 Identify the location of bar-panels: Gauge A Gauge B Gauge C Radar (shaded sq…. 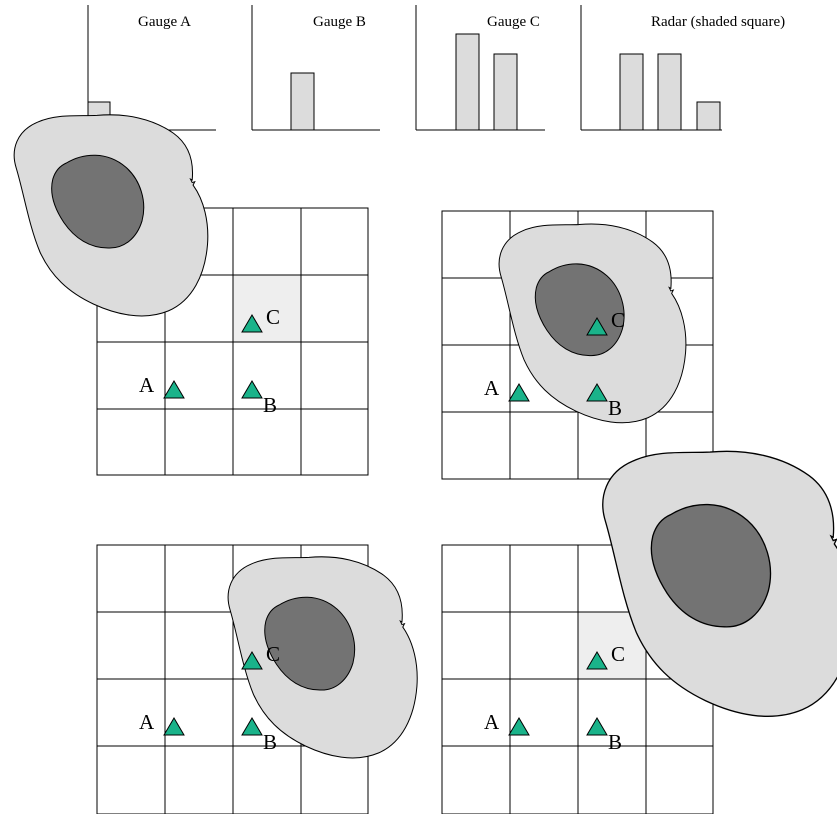
(436, 68).